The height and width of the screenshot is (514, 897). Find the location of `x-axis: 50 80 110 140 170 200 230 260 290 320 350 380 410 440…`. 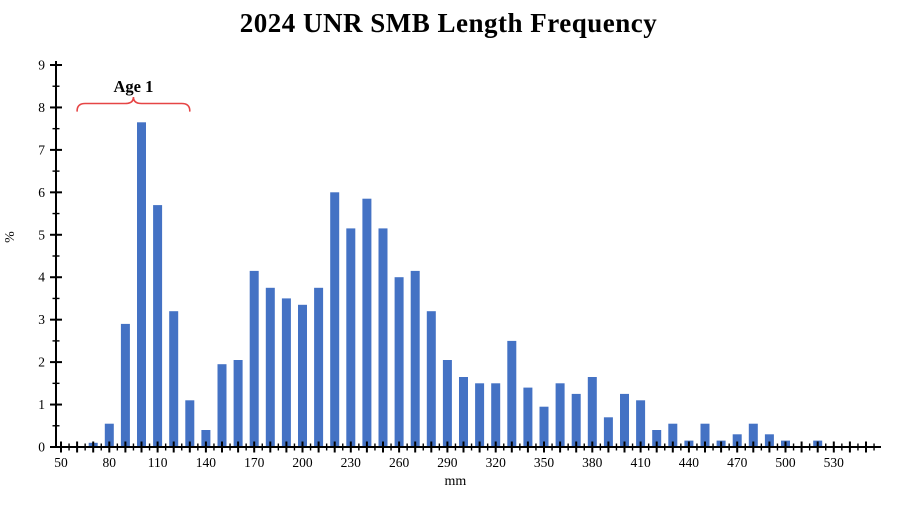

x-axis: 50 80 110 140 170 200 230 260 290 320 350 380 410 440… is located at coordinates (467, 465).